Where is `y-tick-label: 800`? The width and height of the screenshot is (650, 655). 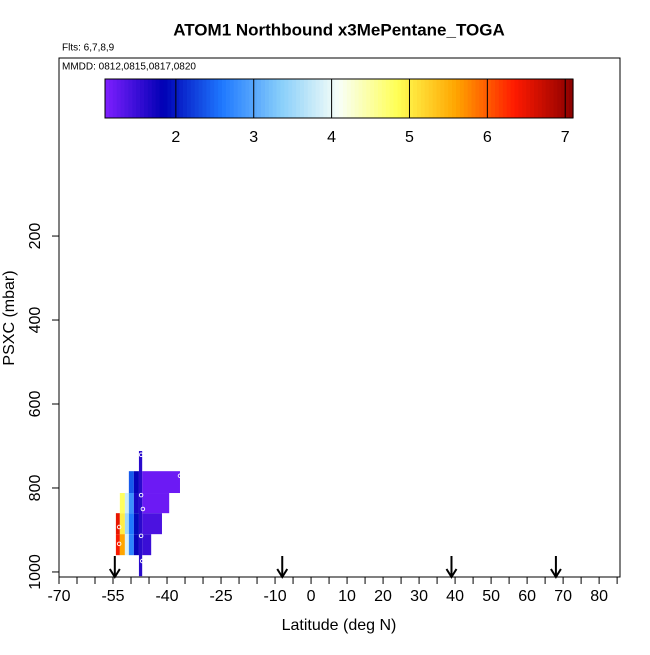 y-tick-label: 800 is located at coordinates (35, 488).